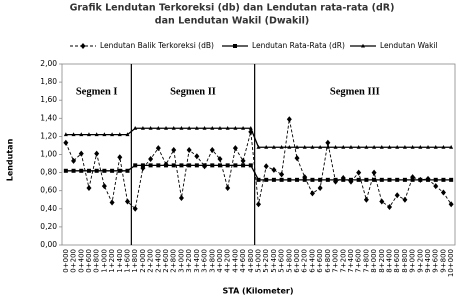 The width and height of the screenshot is (464, 299). What do you see at coordinates (104, 261) in the screenshot?
I see `x-tick-label: 1+000` at bounding box center [104, 261].